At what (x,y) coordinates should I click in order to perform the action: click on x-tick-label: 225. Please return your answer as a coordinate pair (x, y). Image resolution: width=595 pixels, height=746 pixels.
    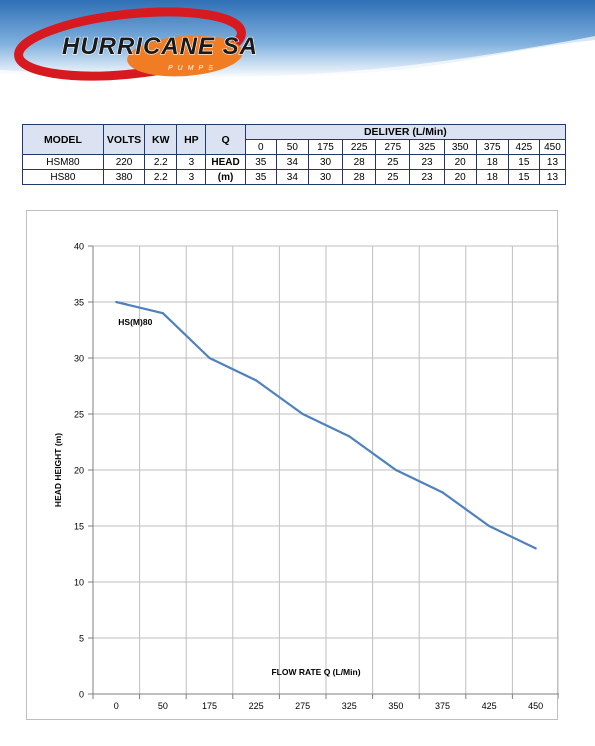
    Looking at the image, I should click on (256, 706).